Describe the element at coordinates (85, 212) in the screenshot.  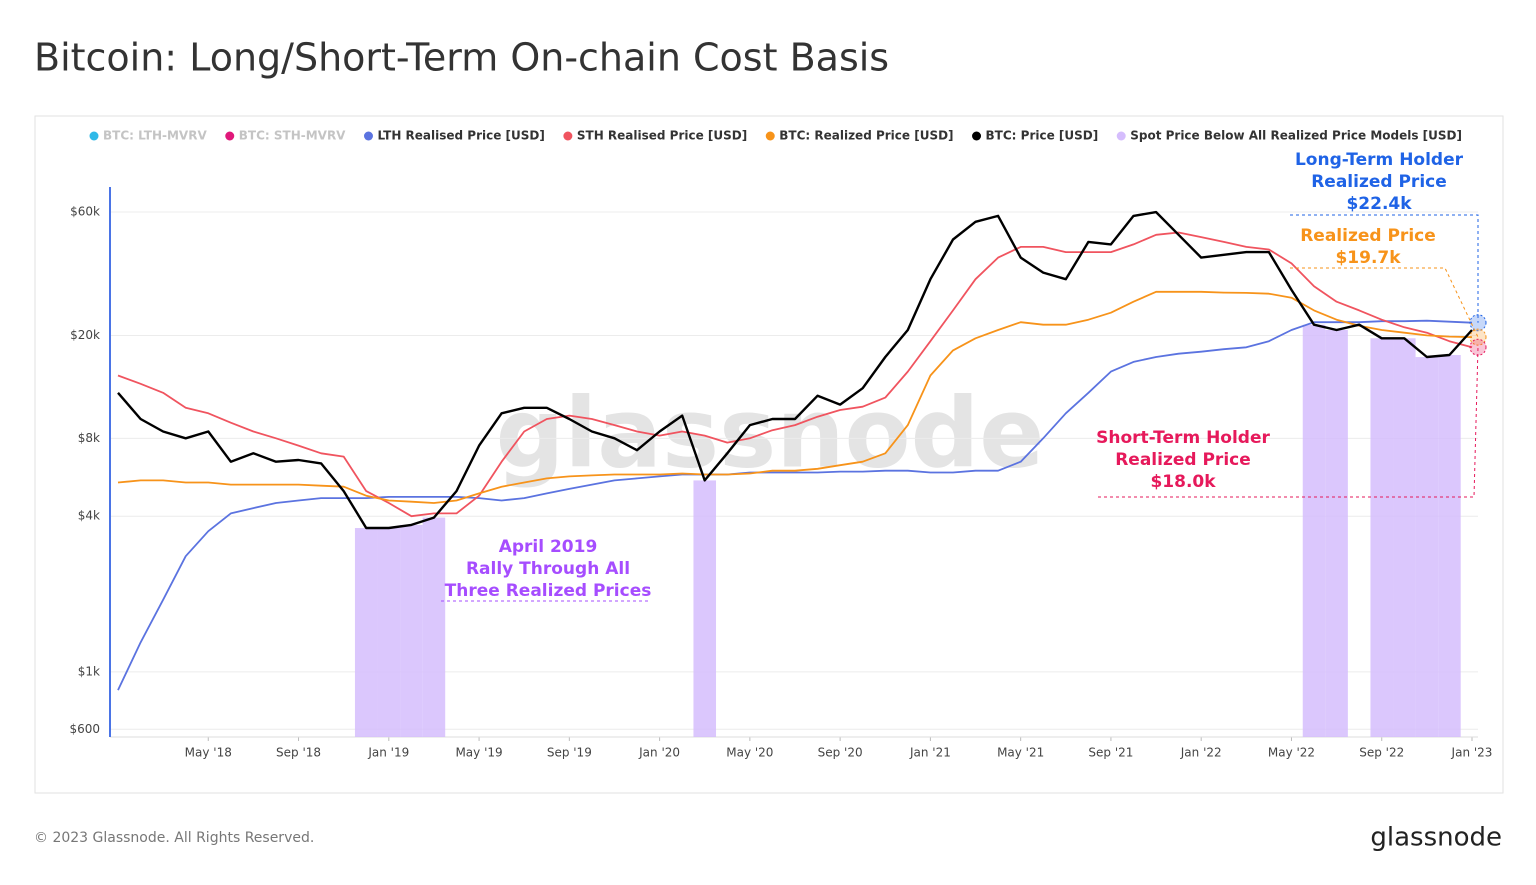
I see `y-tick-label: $60k` at that location.